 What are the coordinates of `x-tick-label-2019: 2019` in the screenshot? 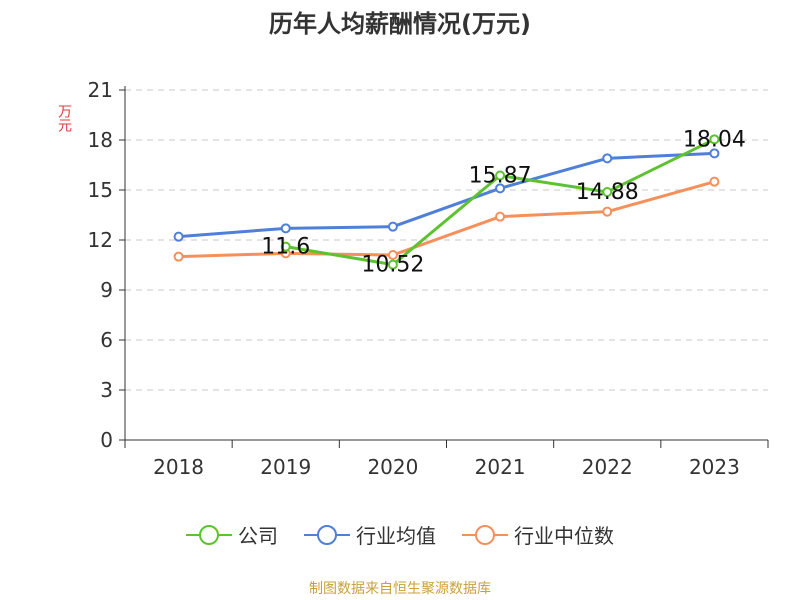 It's located at (285, 467).